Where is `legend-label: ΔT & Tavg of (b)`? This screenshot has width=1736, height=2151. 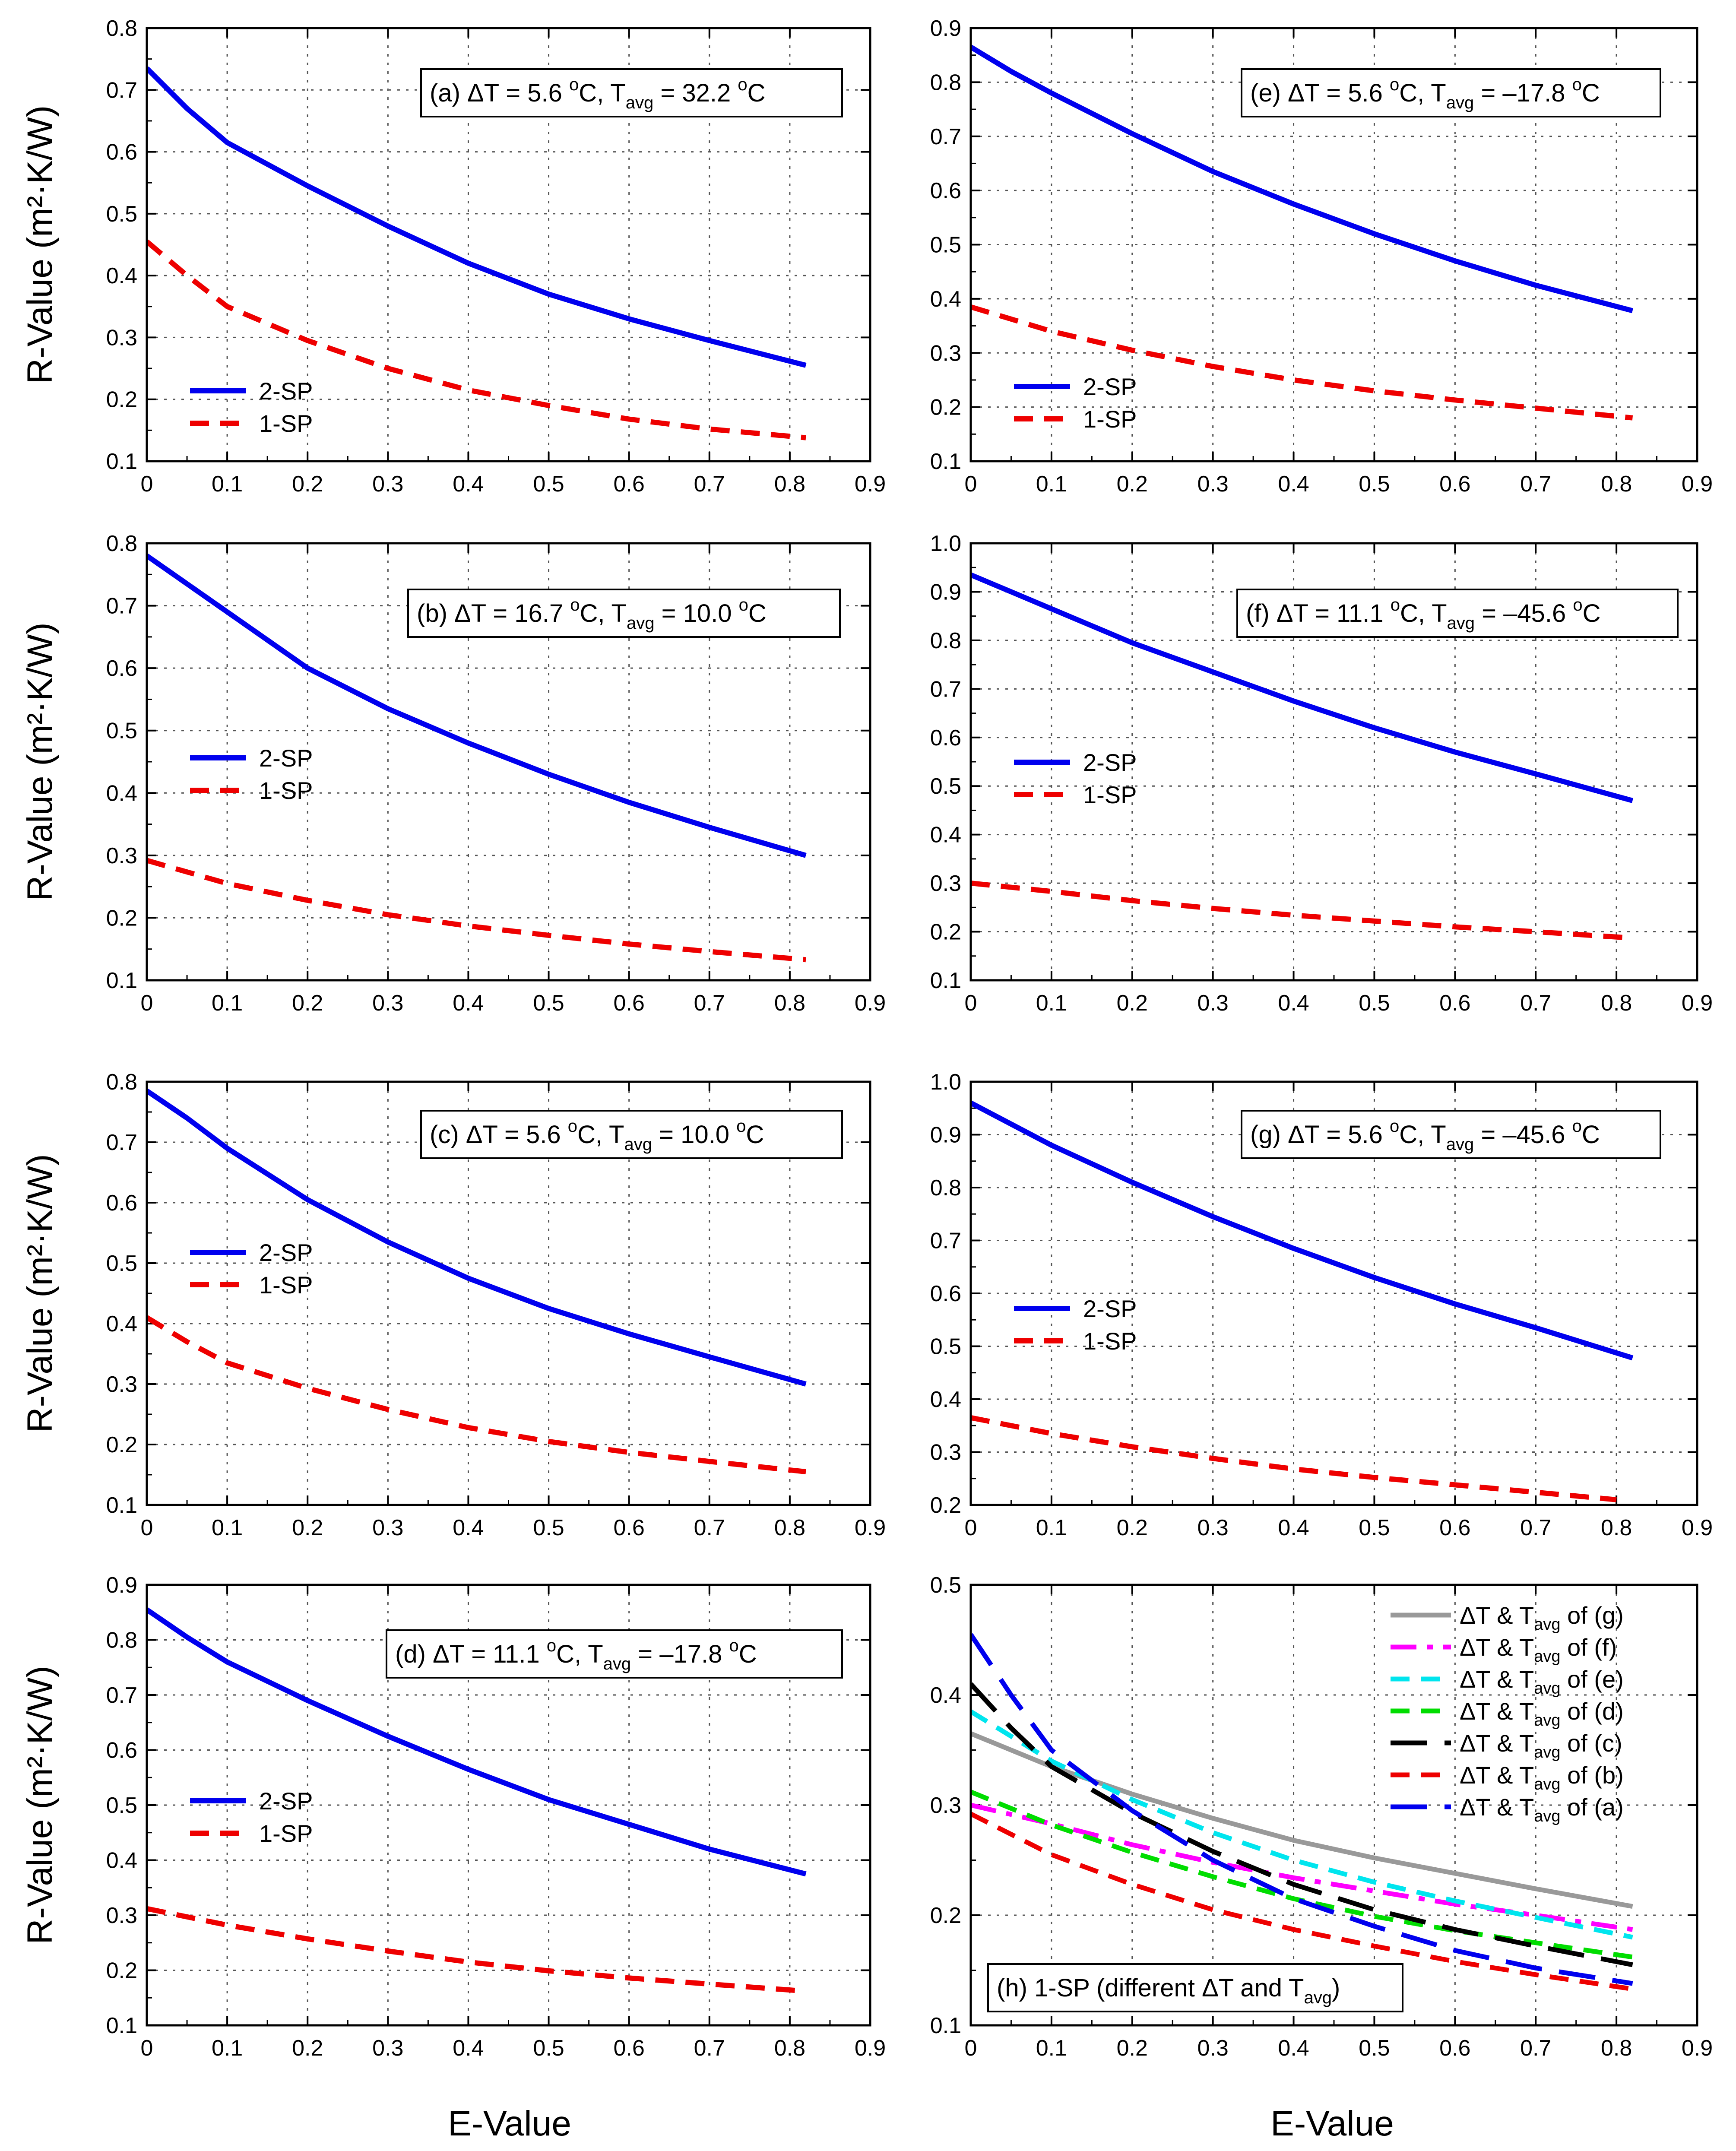 legend-label: ΔT & Tavg of (b) is located at coordinates (1542, 1777).